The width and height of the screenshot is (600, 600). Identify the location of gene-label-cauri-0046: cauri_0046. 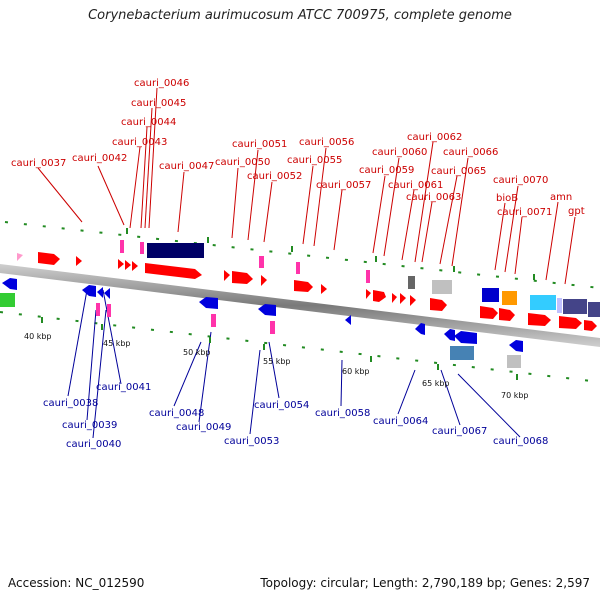
(161, 83).